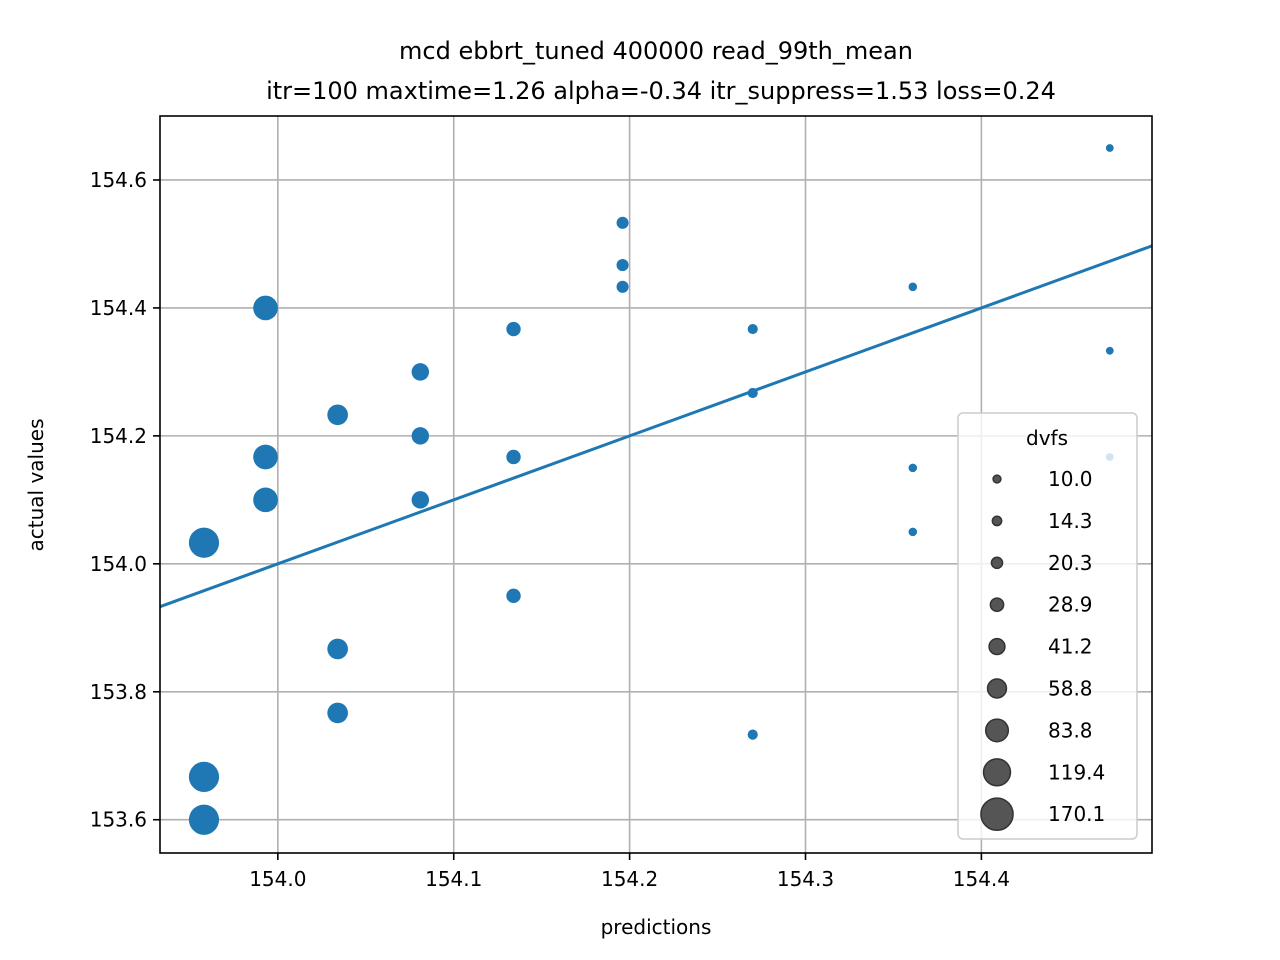  What do you see at coordinates (1070, 605) in the screenshot?
I see `legend-label: 28.9` at bounding box center [1070, 605].